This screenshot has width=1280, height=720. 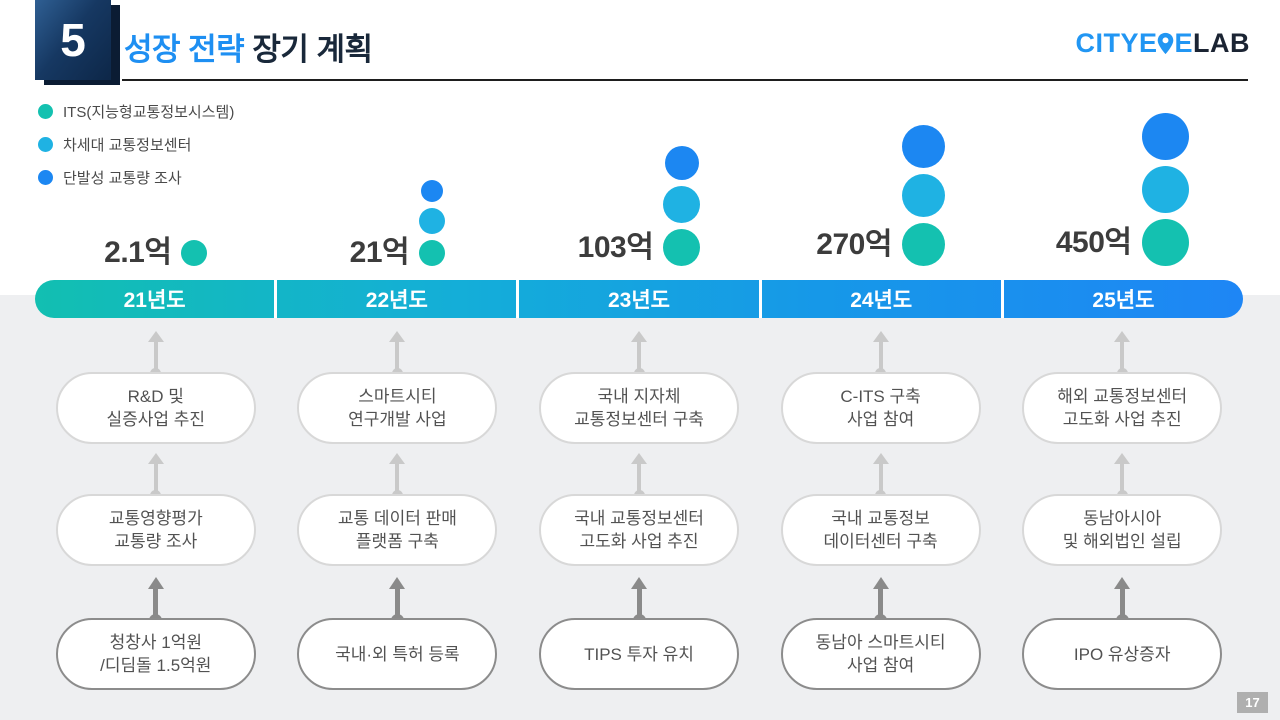 I want to click on milestone-line: /디딤돌 1.5억원, so click(x=156, y=665).